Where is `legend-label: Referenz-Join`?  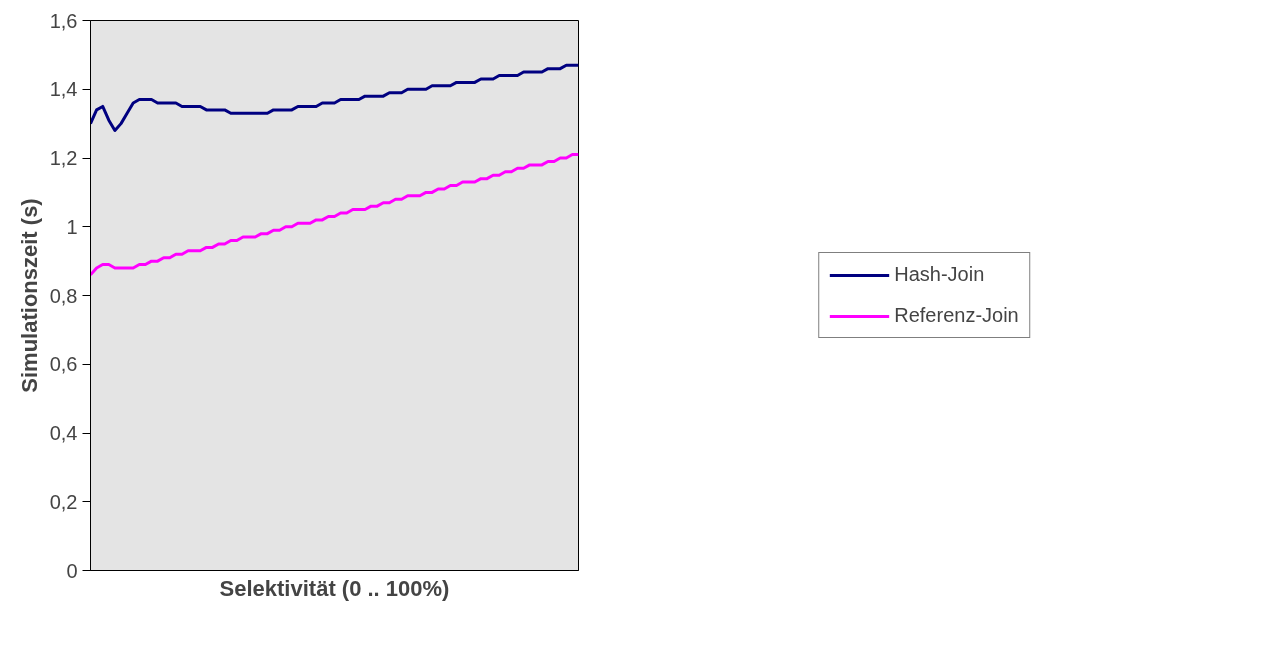 legend-label: Referenz-Join is located at coordinates (956, 315).